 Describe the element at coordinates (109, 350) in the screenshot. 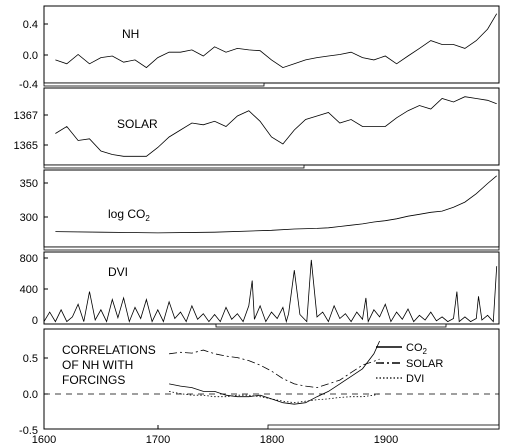

I see `panel-corr-title-line1: CORRELATIONS` at that location.